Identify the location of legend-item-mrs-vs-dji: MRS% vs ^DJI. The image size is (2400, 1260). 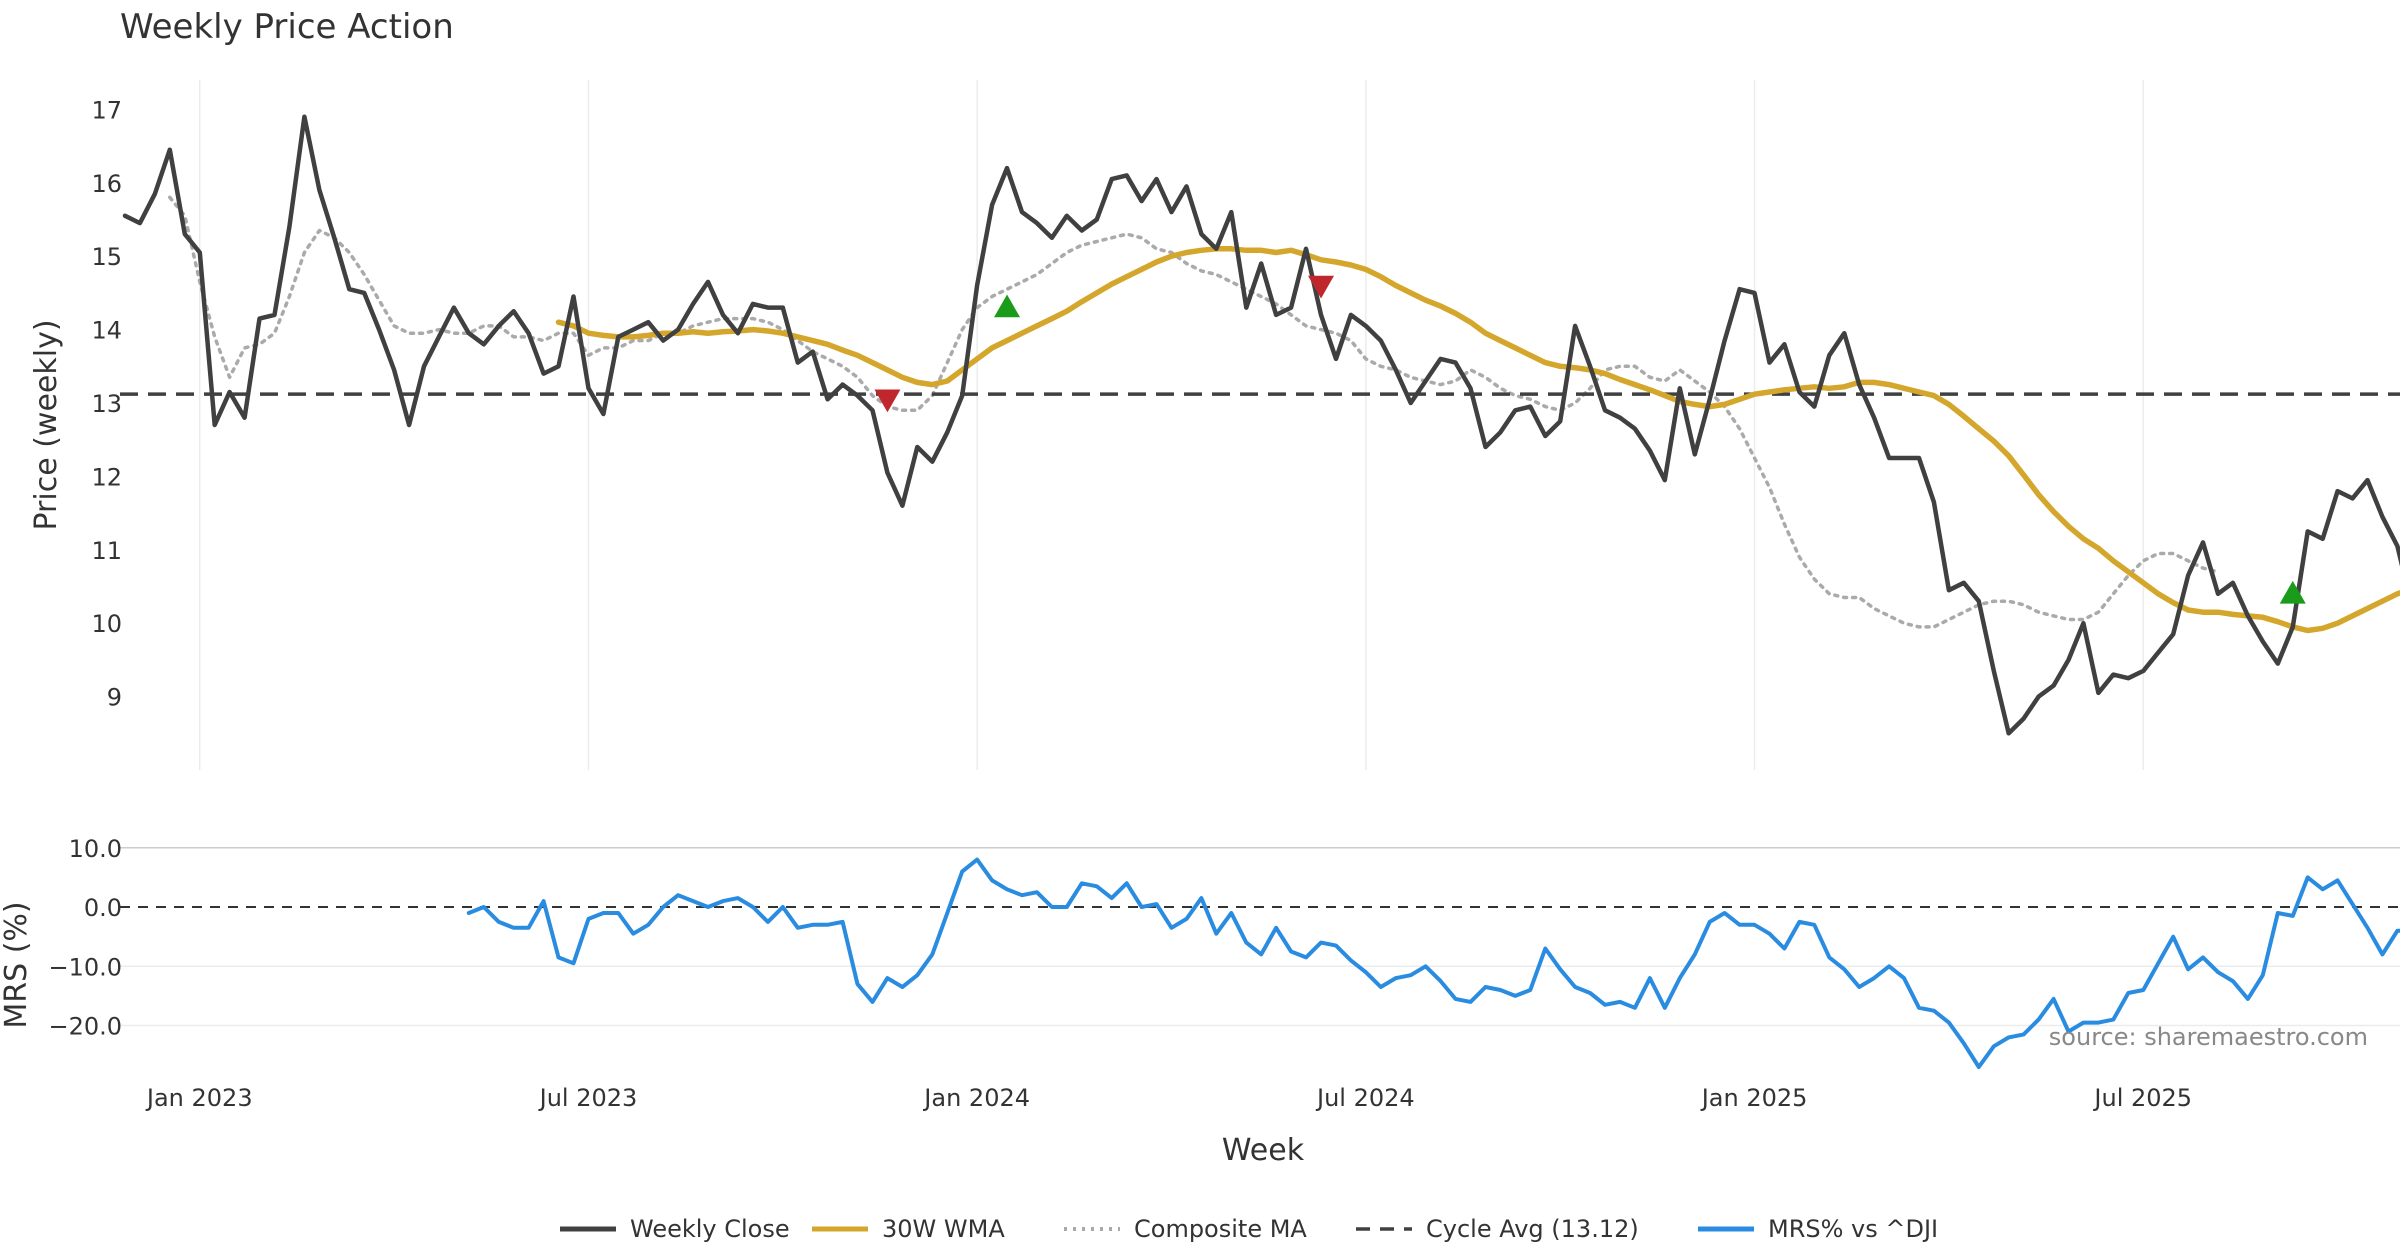
(1818, 1229).